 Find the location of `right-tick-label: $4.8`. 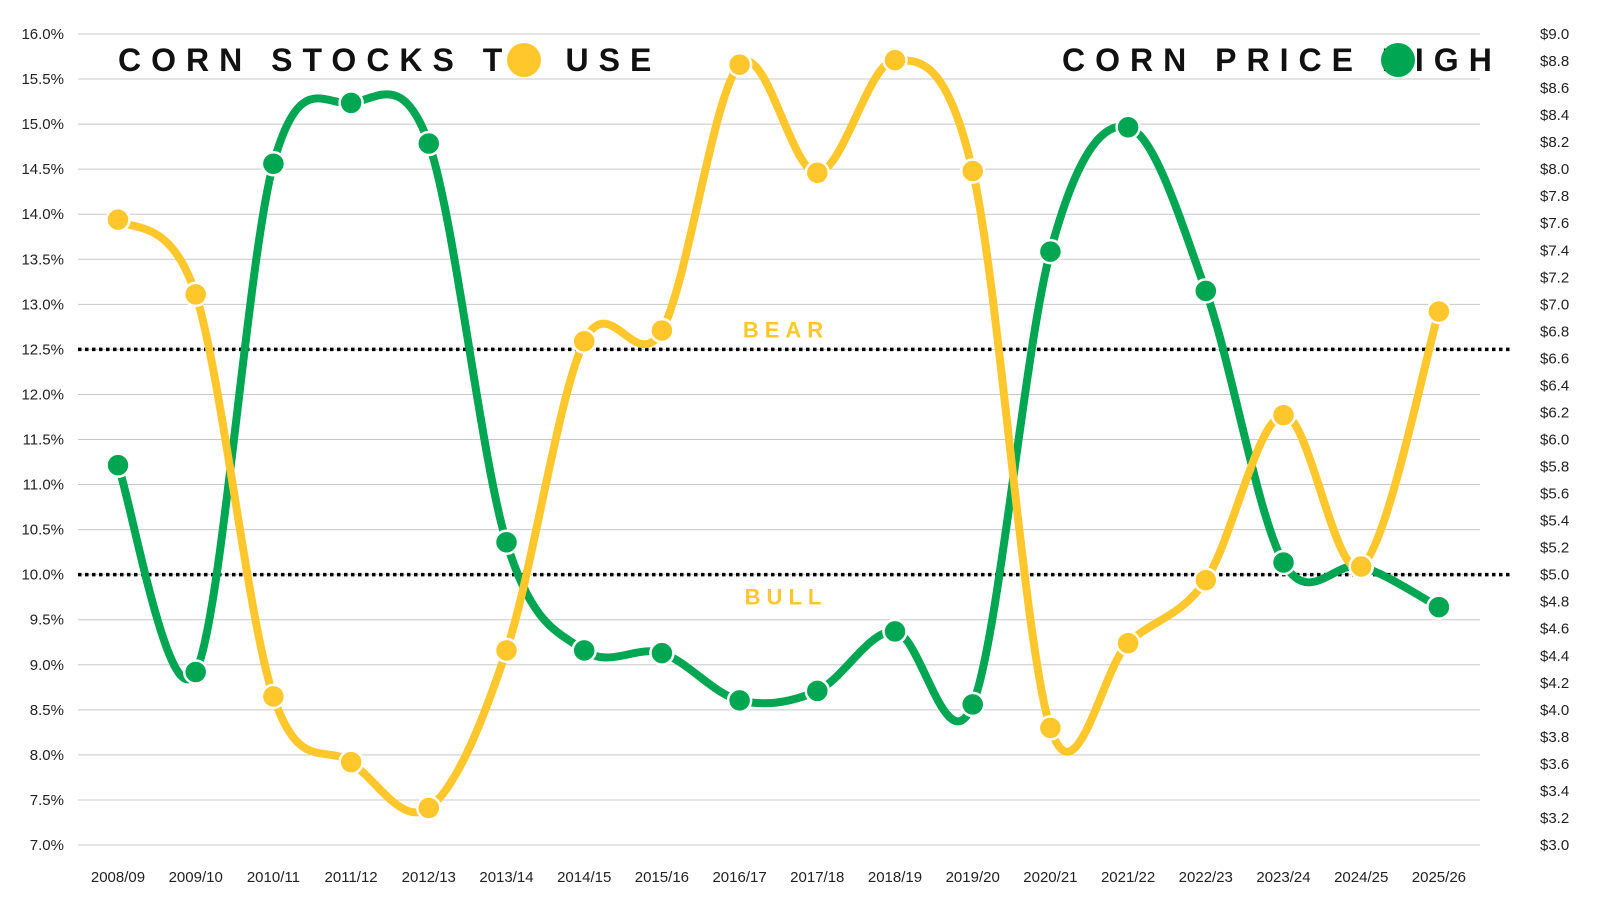

right-tick-label: $4.8 is located at coordinates (1554, 602).